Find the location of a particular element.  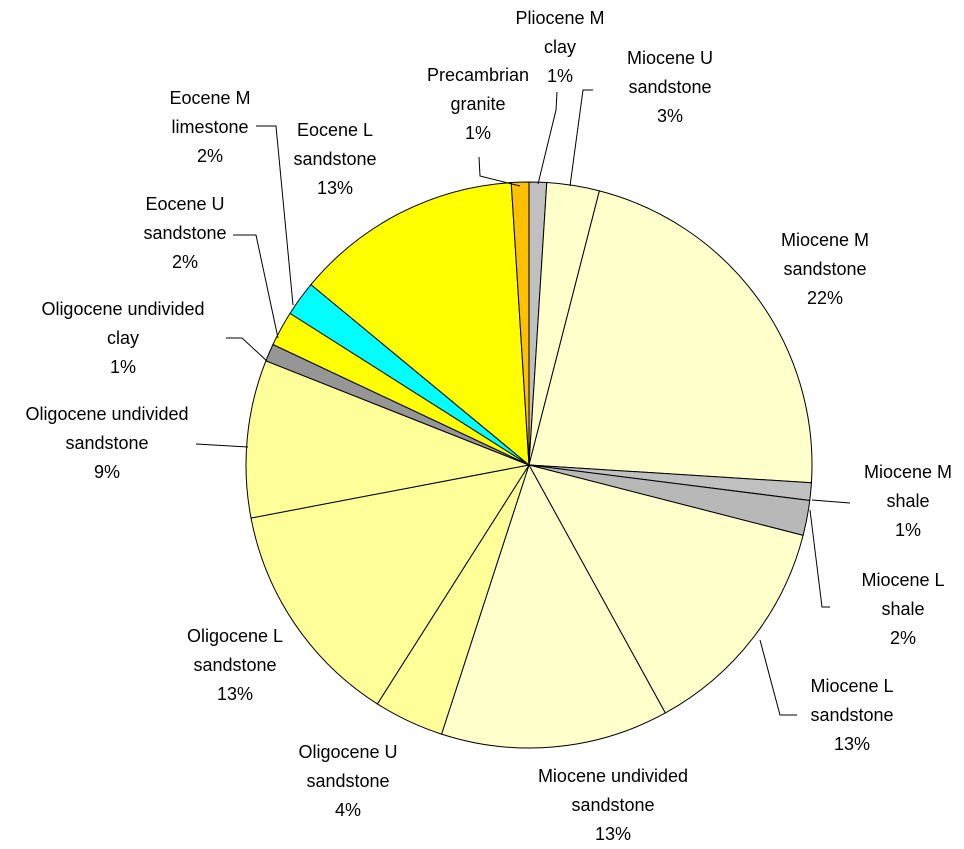

slice-label: Miocene M sandstone 22% is located at coordinates (825, 269).